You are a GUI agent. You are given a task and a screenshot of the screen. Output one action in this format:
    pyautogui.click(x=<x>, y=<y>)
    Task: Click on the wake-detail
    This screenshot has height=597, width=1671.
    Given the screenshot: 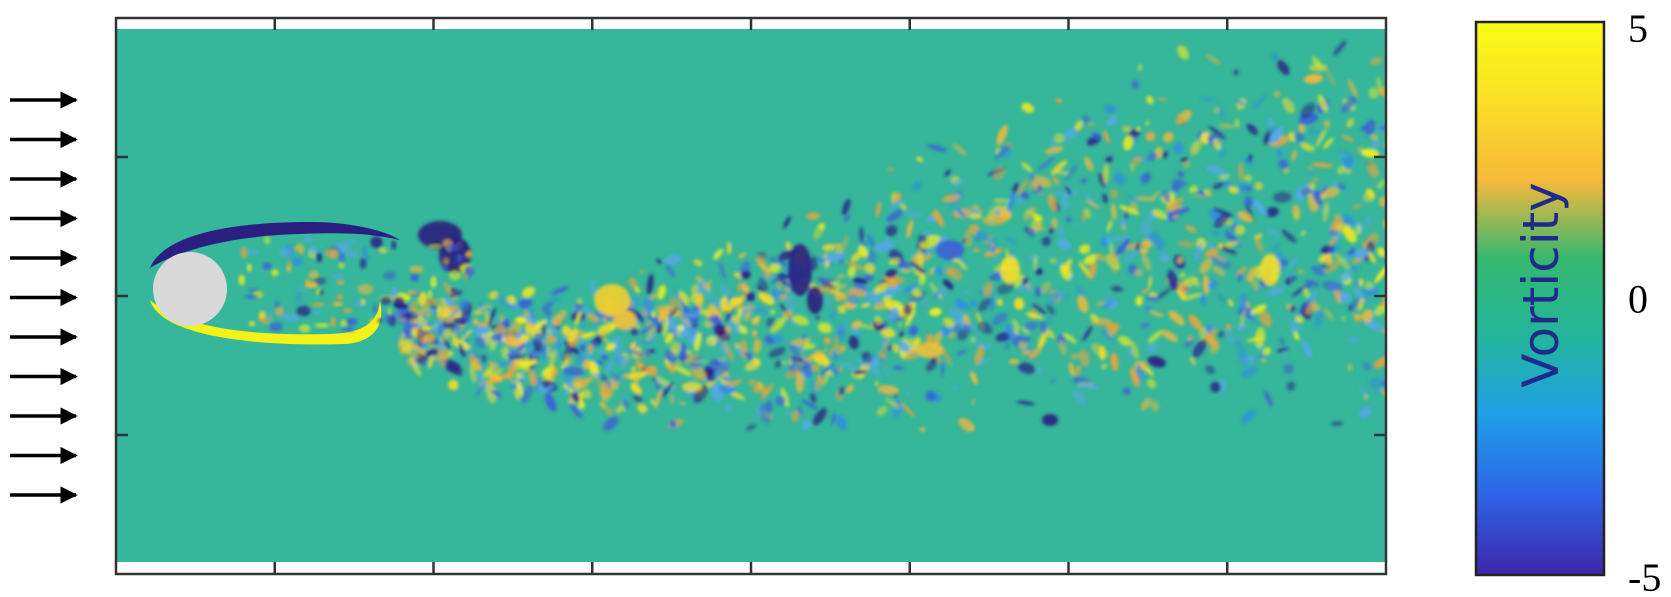 What is the action you would take?
    pyautogui.click(x=356, y=285)
    